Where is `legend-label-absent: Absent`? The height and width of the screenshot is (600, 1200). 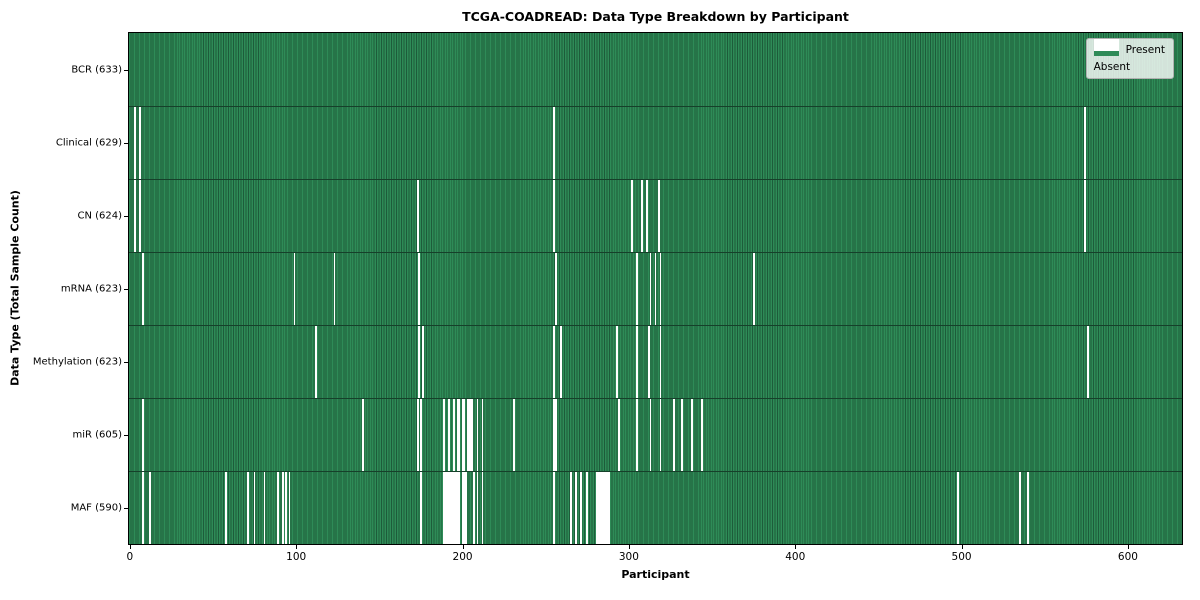
legend-label-absent: Absent is located at coordinates (1112, 67).